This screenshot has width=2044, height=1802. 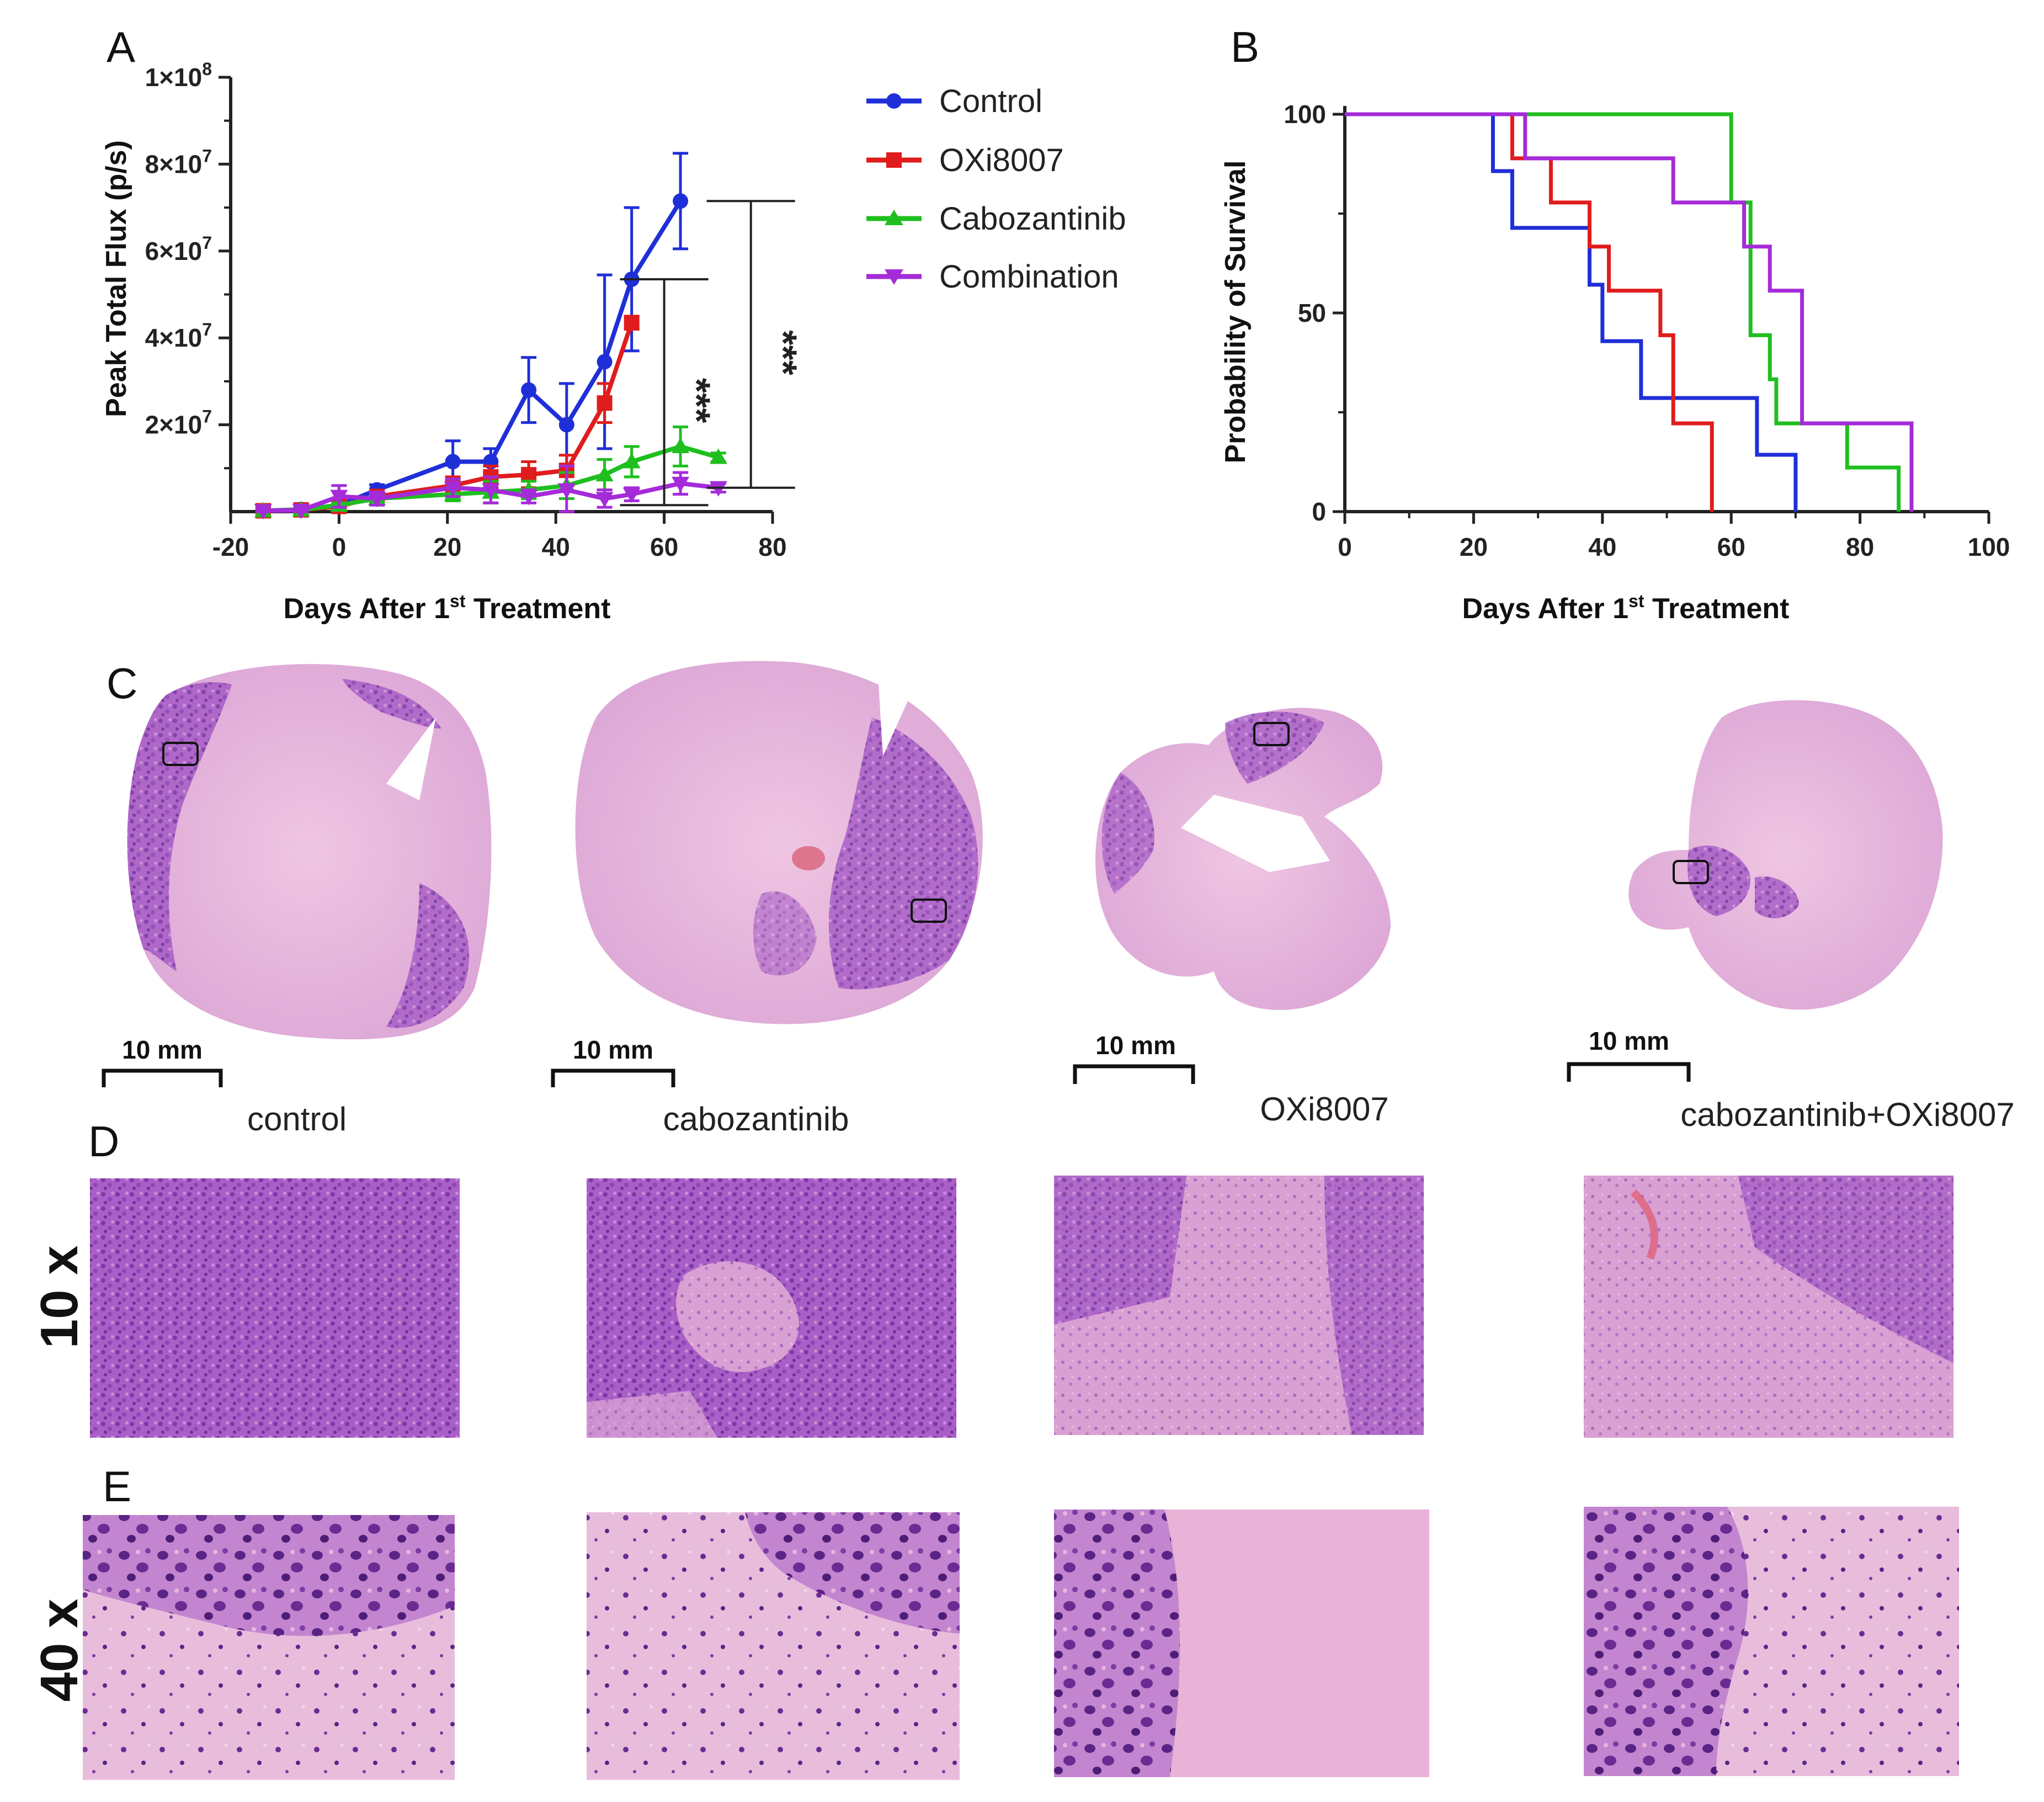 What do you see at coordinates (103, 1142) in the screenshot?
I see `panel-d-letter: D` at bounding box center [103, 1142].